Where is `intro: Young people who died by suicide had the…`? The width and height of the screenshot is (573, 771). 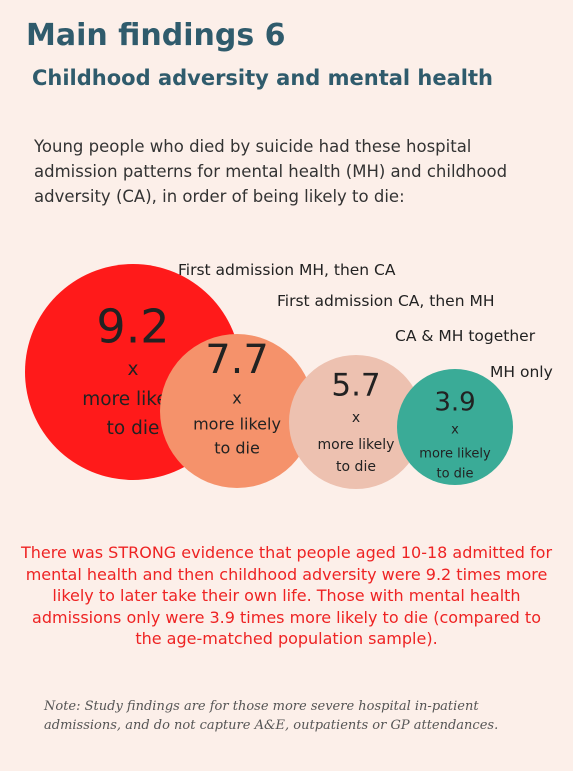 intro: Young people who died by suicide had the… is located at coordinates (271, 171).